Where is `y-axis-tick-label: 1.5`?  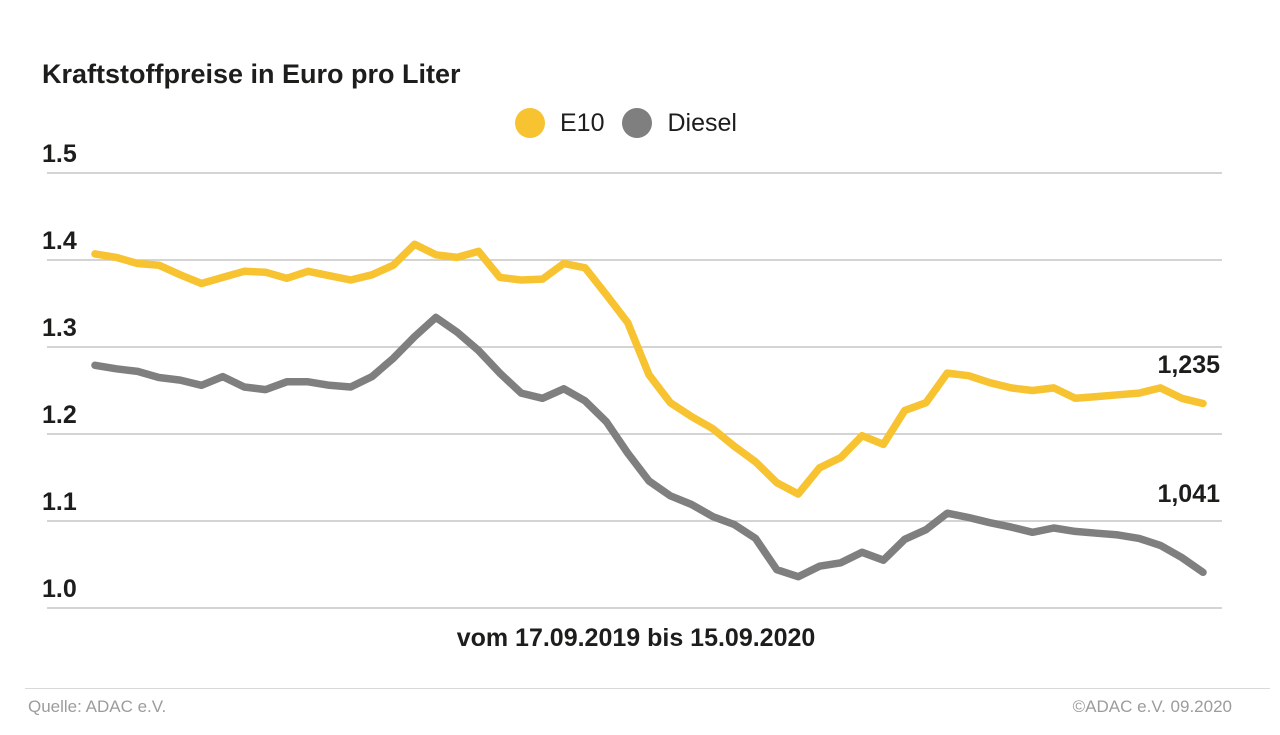
y-axis-tick-label: 1.5 is located at coordinates (59, 154).